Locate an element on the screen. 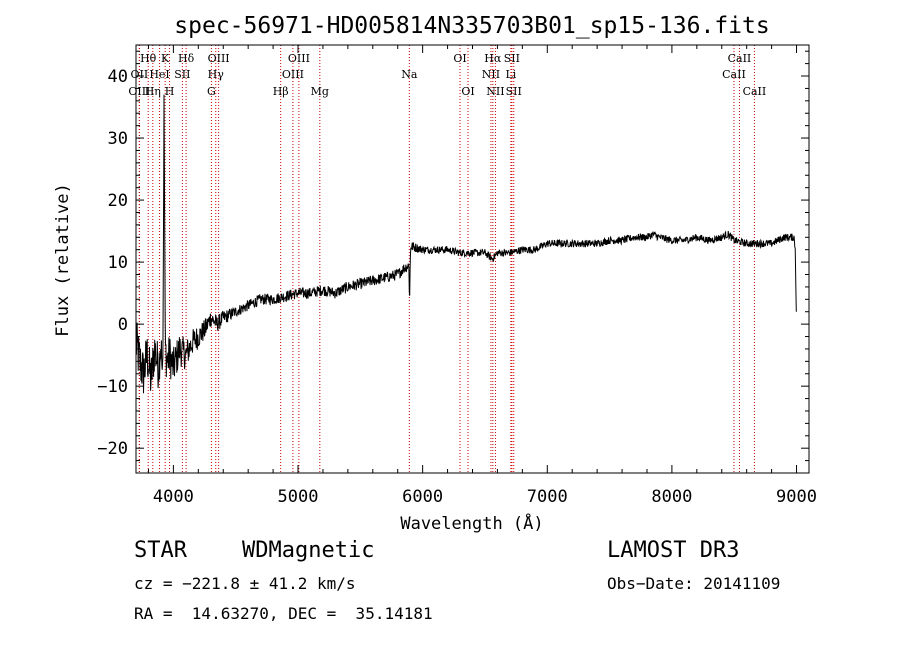 The width and height of the screenshot is (900, 649). y-tick-label: 40 is located at coordinates (118, 77).